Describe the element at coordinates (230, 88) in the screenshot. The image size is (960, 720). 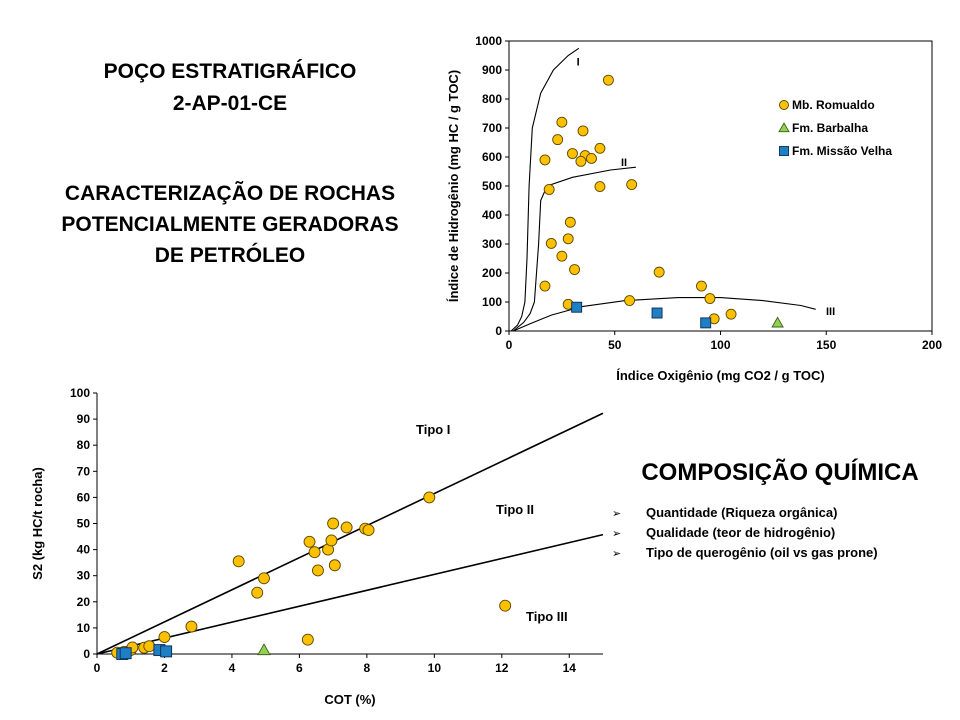
I see `well-title: POÇO ESTRATIGRÁFICO 2-AP-01-CE` at that location.